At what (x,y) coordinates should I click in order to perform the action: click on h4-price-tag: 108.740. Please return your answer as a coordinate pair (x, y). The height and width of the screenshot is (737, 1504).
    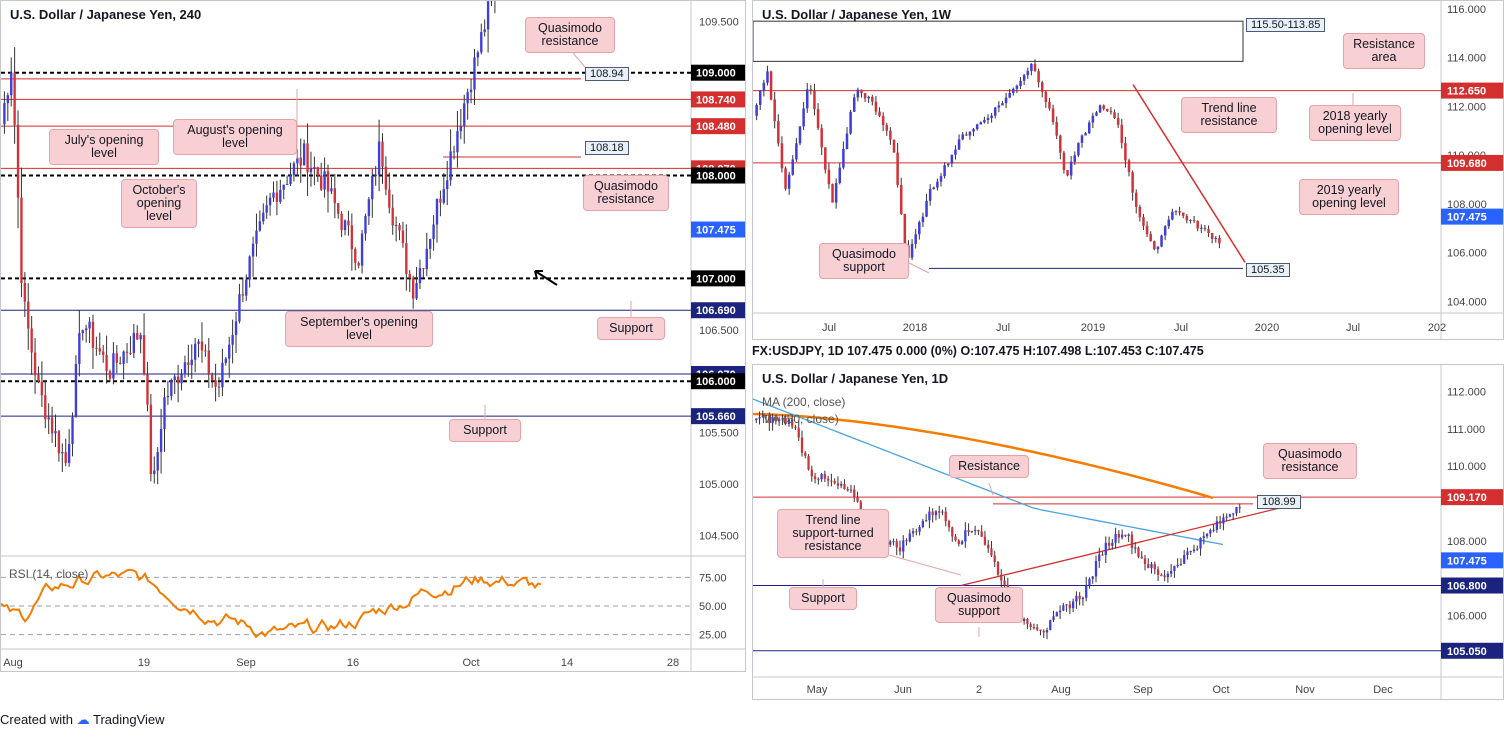
    Looking at the image, I should click on (716, 100).